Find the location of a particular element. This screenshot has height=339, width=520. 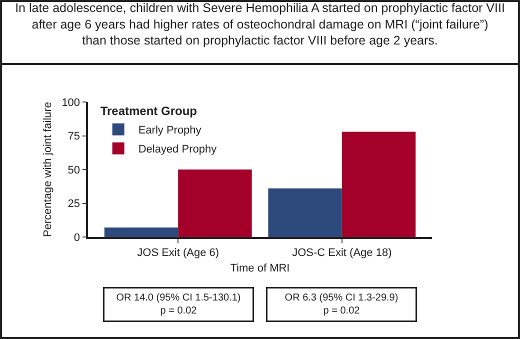

text: OR 6.3 (95% CI 1.3-29.9) p = 0.02 is located at coordinates (341, 304).